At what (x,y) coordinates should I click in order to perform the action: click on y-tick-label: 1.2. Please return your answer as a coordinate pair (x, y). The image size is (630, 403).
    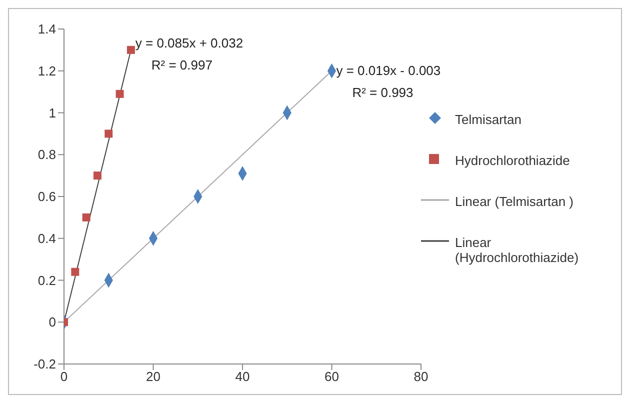
    Looking at the image, I should click on (47, 70).